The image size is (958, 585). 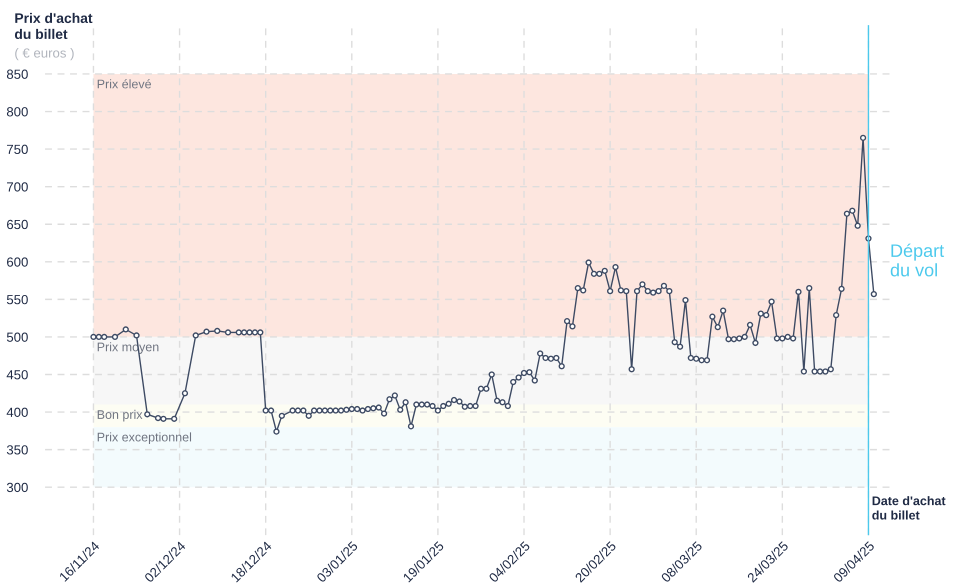 What do you see at coordinates (53, 26) in the screenshot?
I see `y-axis-title: Prix d'achat du billet` at bounding box center [53, 26].